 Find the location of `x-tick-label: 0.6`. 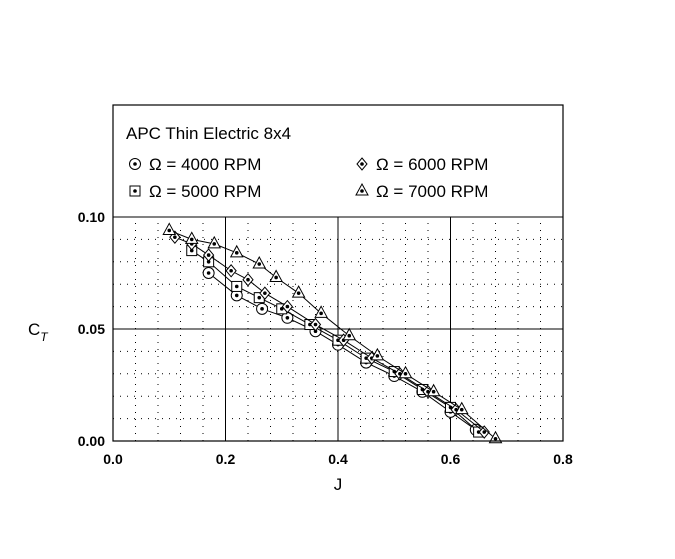

x-tick-label: 0.6 is located at coordinates (451, 459).